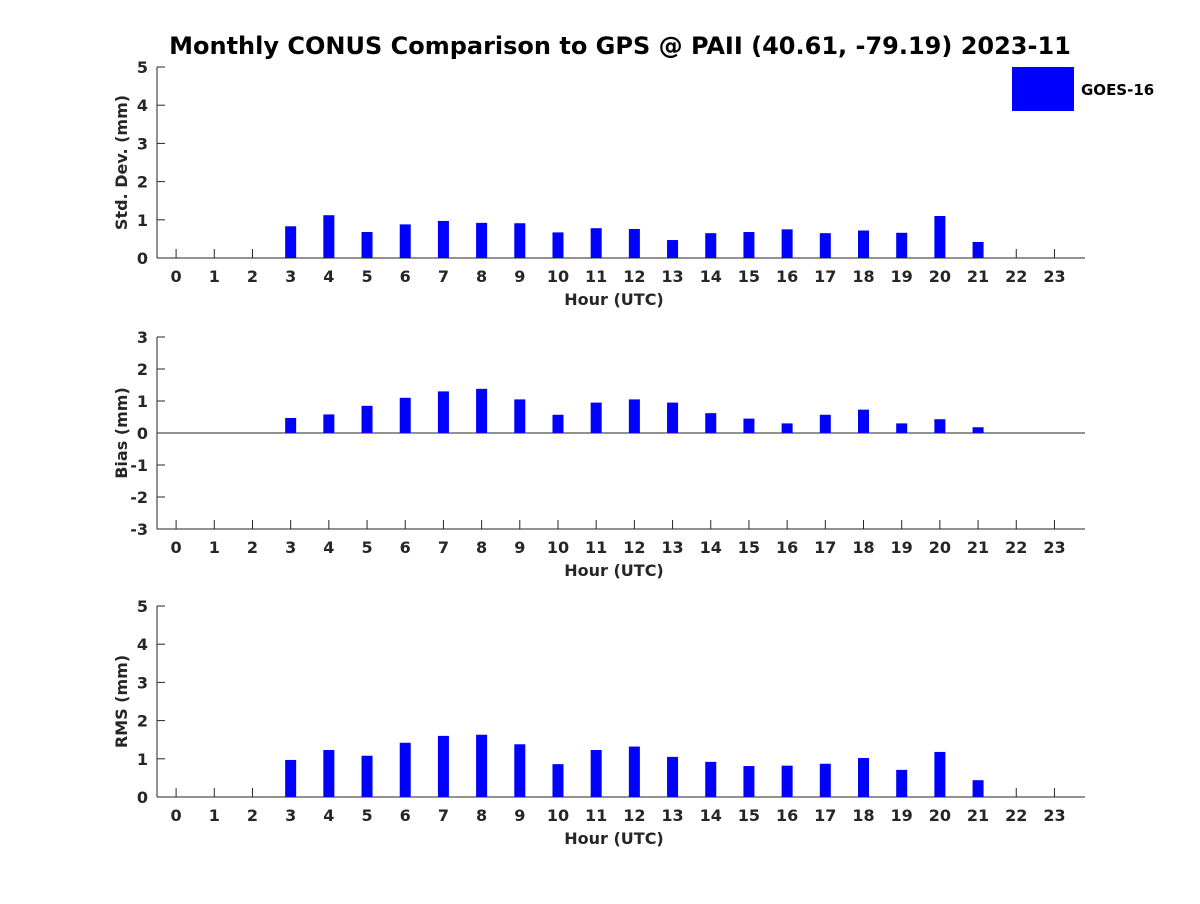 The width and height of the screenshot is (1200, 904). Describe the element at coordinates (121, 433) in the screenshot. I see `y-axis-label: Bias (mm)` at that location.